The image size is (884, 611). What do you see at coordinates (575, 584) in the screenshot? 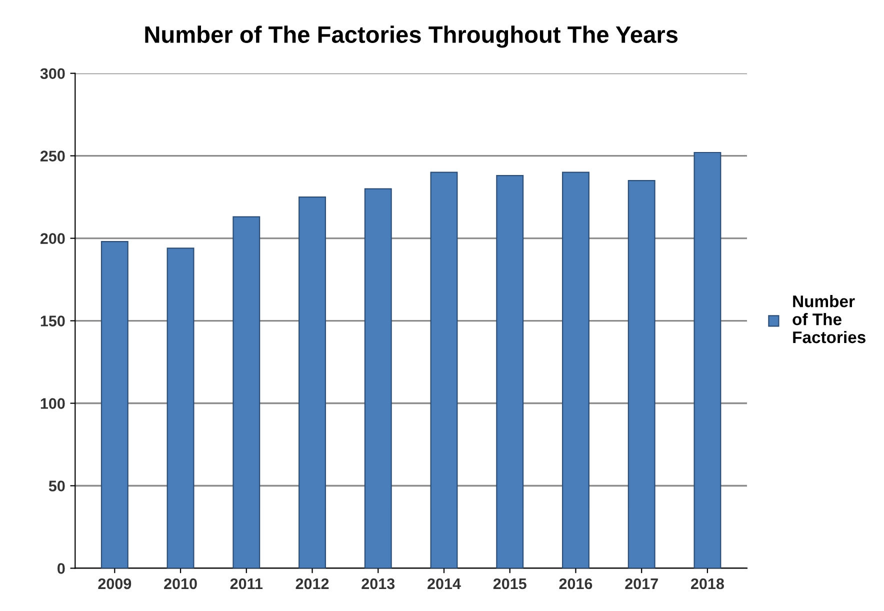
I see `x-tick-label: 2016` at bounding box center [575, 584].